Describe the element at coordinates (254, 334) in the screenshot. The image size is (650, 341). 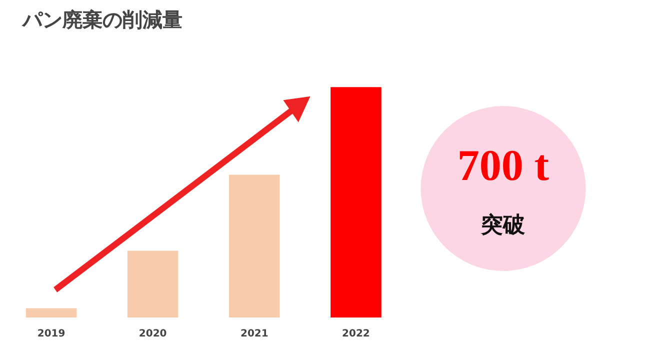
I see `x-tick-label: 2021` at that location.